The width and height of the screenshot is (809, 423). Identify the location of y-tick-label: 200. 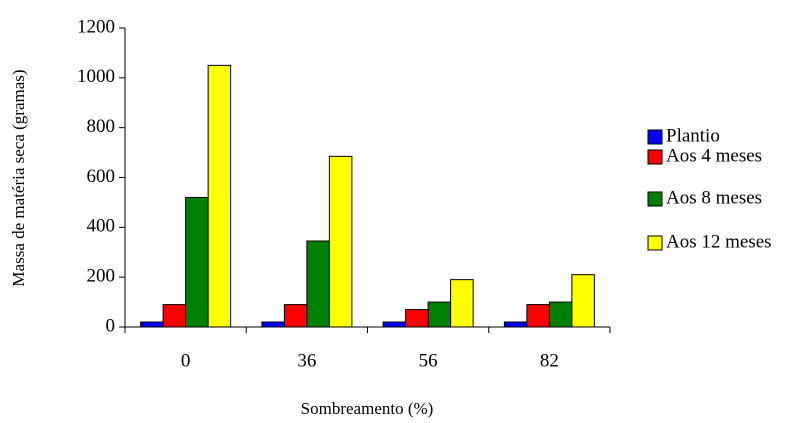
(101, 276).